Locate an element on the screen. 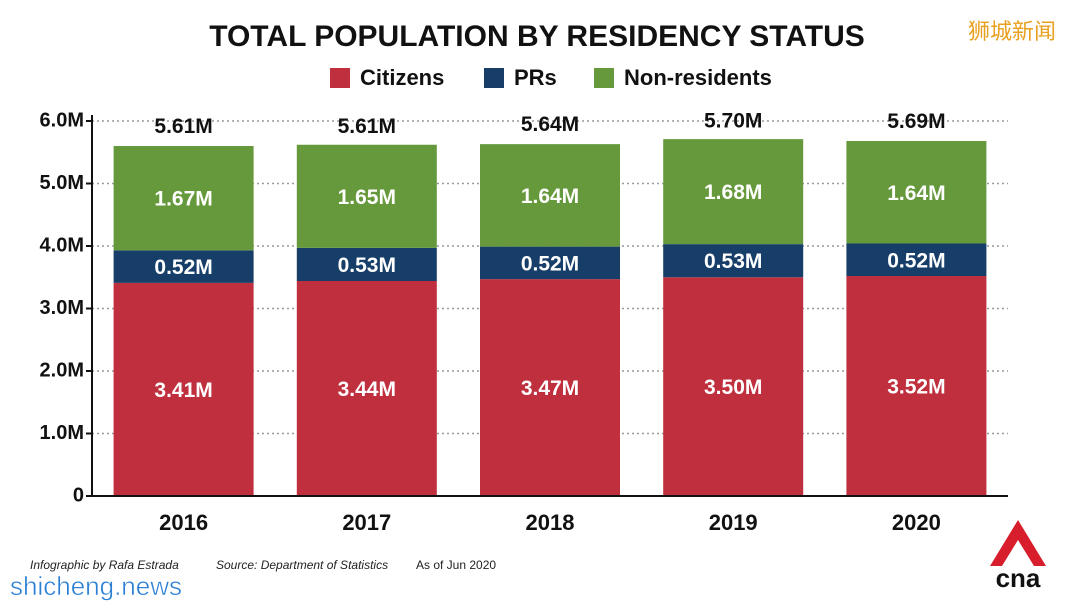 This screenshot has height=608, width=1080. value-label: 1.67M is located at coordinates (183, 199).